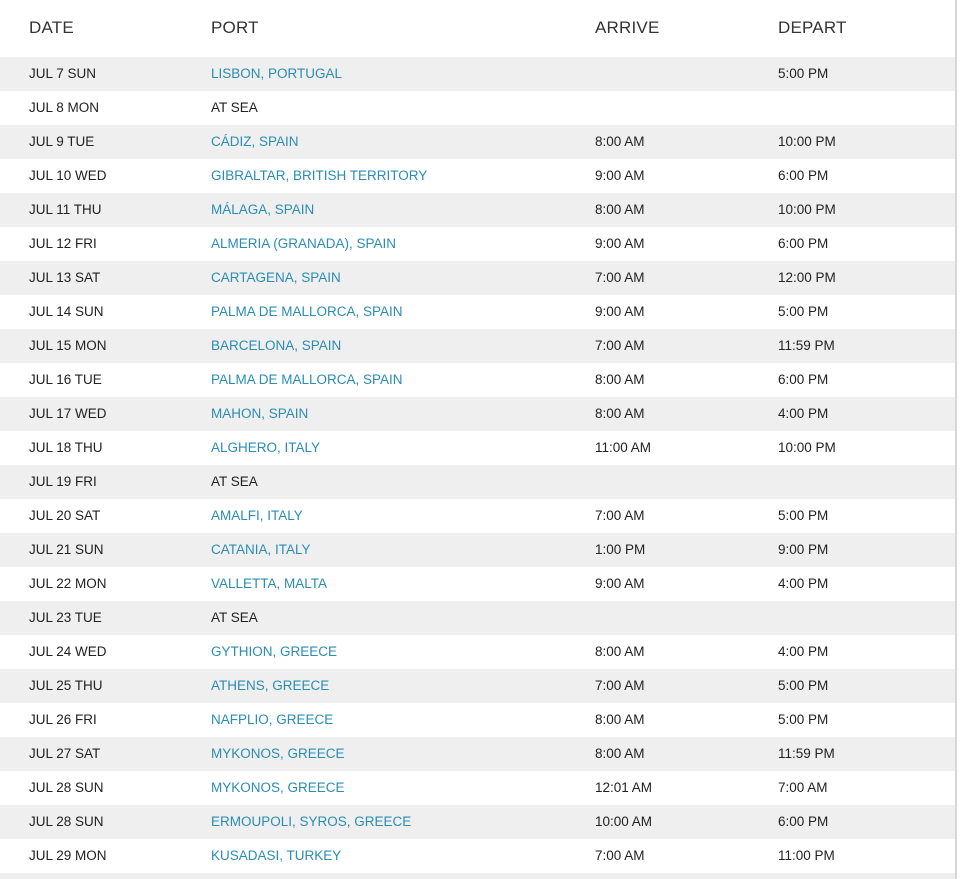 The image size is (960, 879). I want to click on date-cell: JUL 20 SAT, so click(65, 515).